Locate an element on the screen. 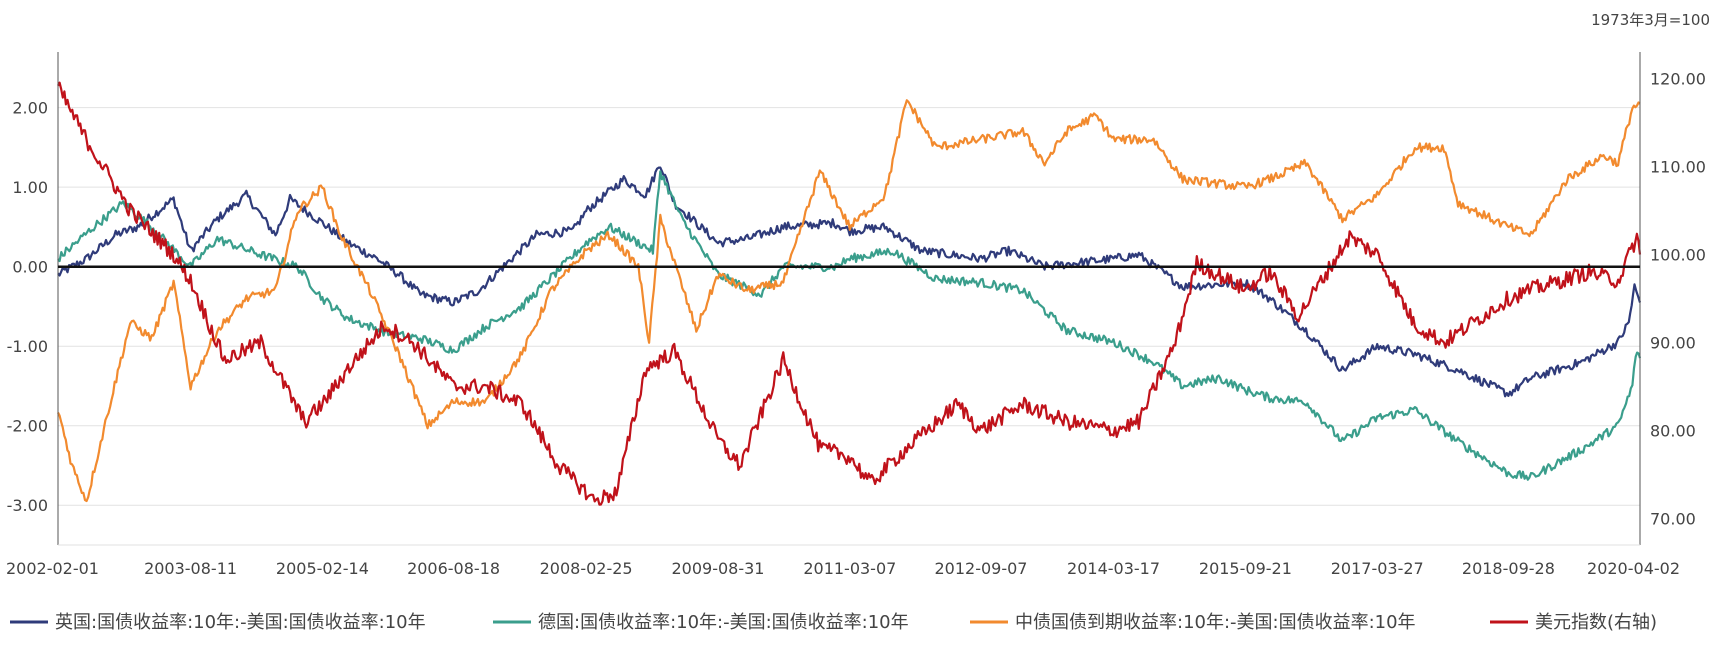 This screenshot has width=1719, height=650. legend-label: 美元指数(右轴) is located at coordinates (1596, 622).